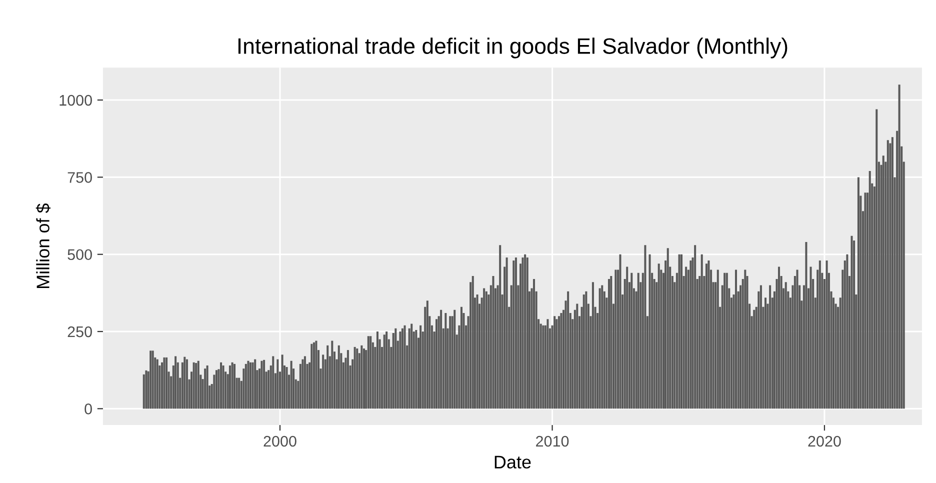 This screenshot has height=483, width=936. I want to click on y-tick-label: 250, so click(80, 332).